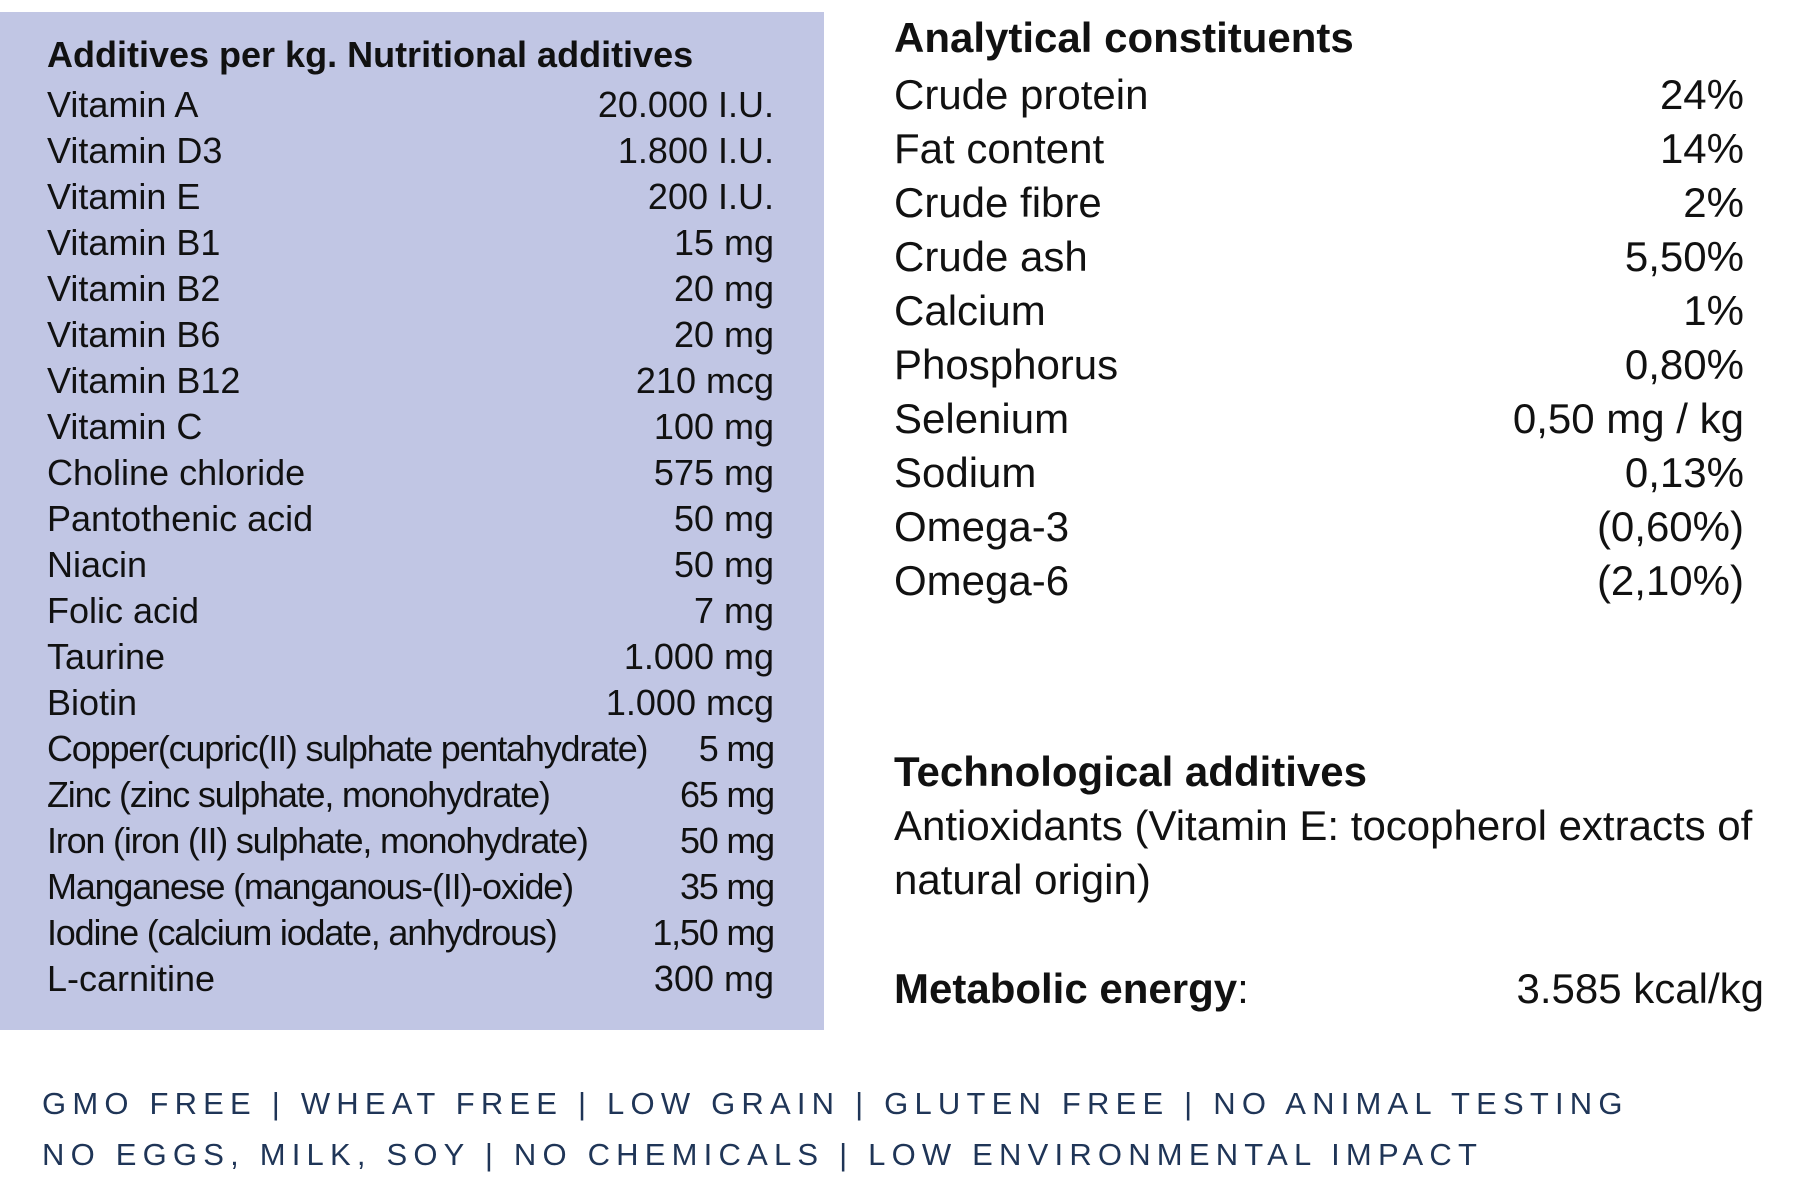 The height and width of the screenshot is (1200, 1800). Describe the element at coordinates (1124, 37) in the screenshot. I see `analytical-constituents-title: Analytical constituents` at that location.